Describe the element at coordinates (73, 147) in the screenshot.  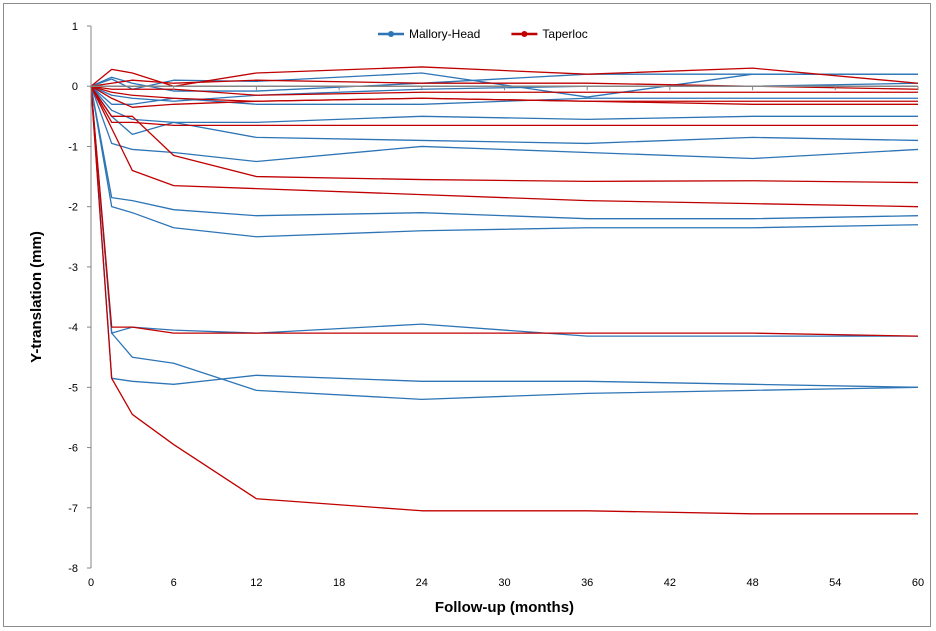
I see `y-tick-label: -1` at that location.